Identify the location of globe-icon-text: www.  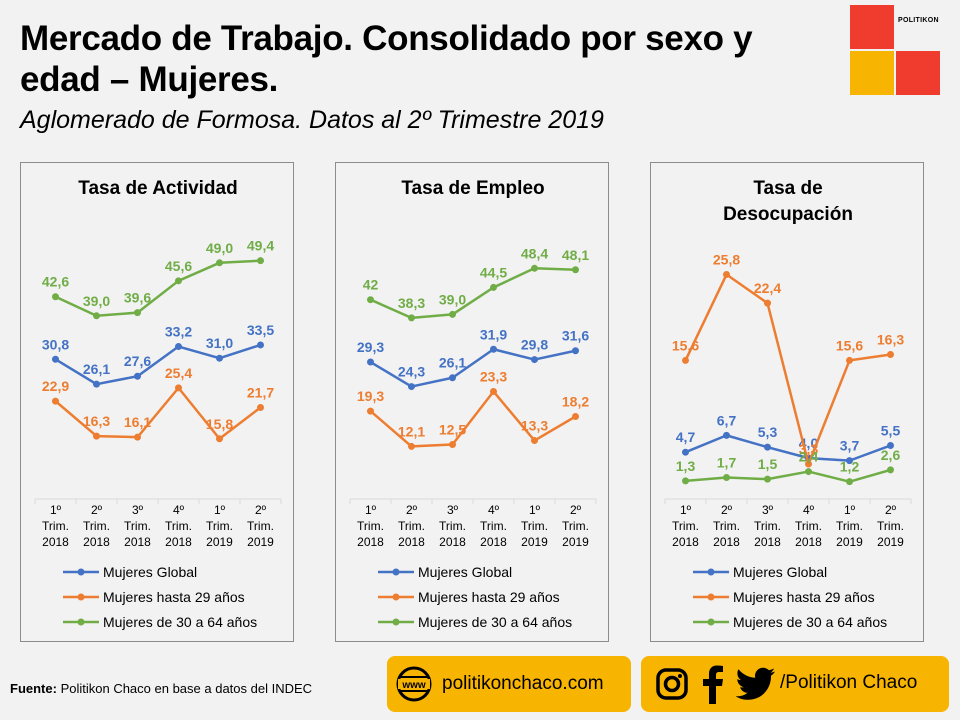
(413, 685).